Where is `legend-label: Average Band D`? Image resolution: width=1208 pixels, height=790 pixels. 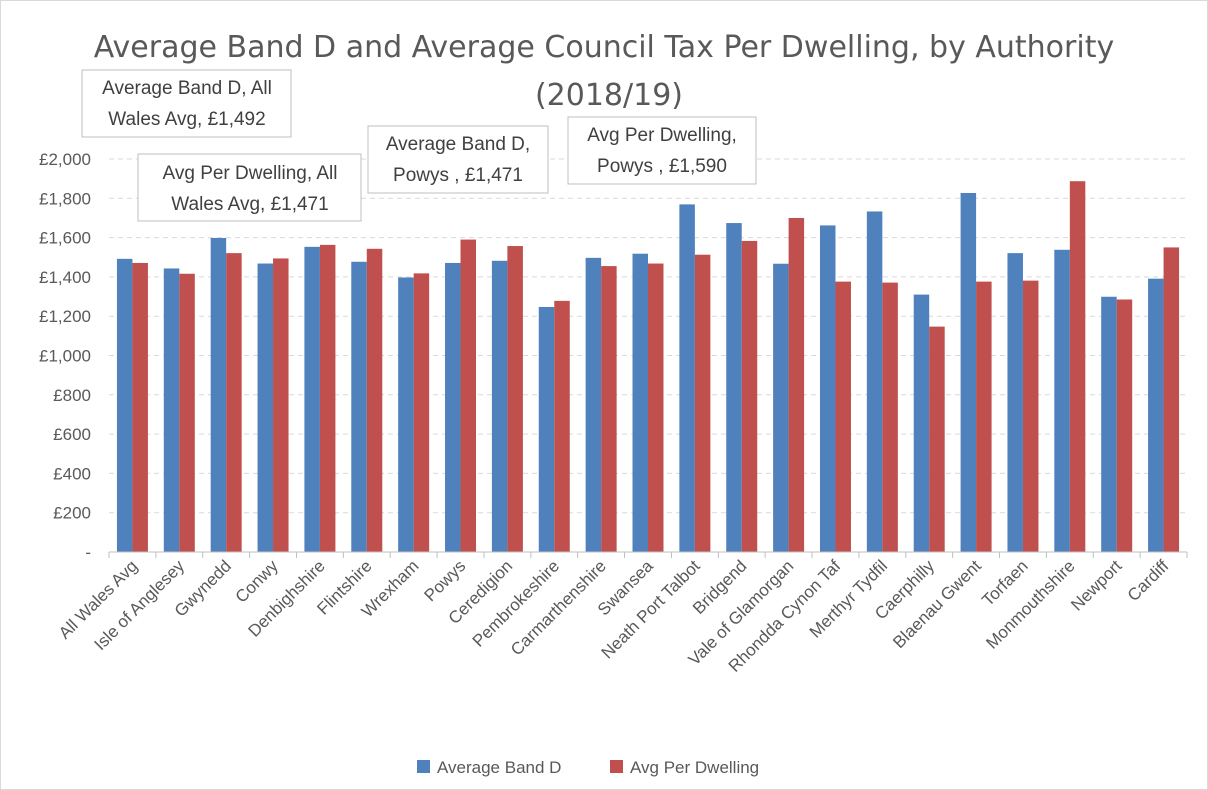 legend-label: Average Band D is located at coordinates (499, 767).